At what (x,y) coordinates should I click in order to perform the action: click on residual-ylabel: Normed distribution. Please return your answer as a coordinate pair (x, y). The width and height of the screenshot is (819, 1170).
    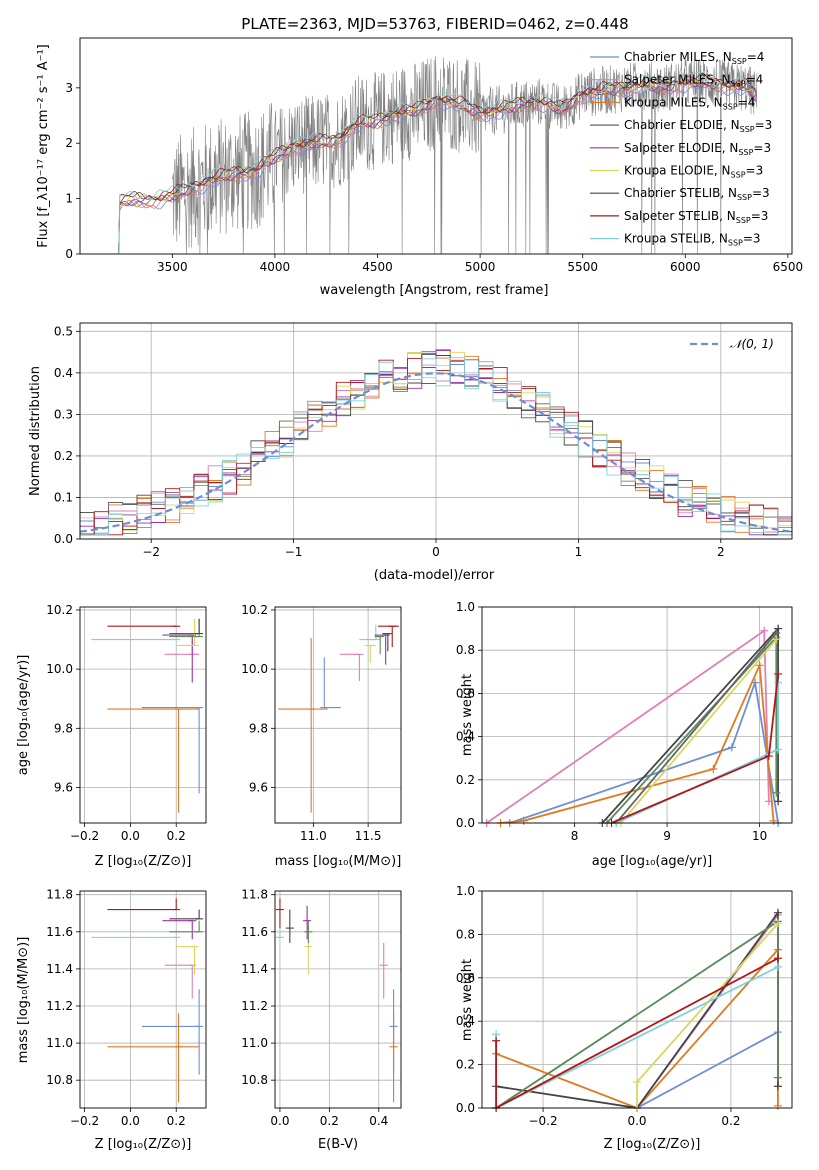
    Looking at the image, I should click on (35, 431).